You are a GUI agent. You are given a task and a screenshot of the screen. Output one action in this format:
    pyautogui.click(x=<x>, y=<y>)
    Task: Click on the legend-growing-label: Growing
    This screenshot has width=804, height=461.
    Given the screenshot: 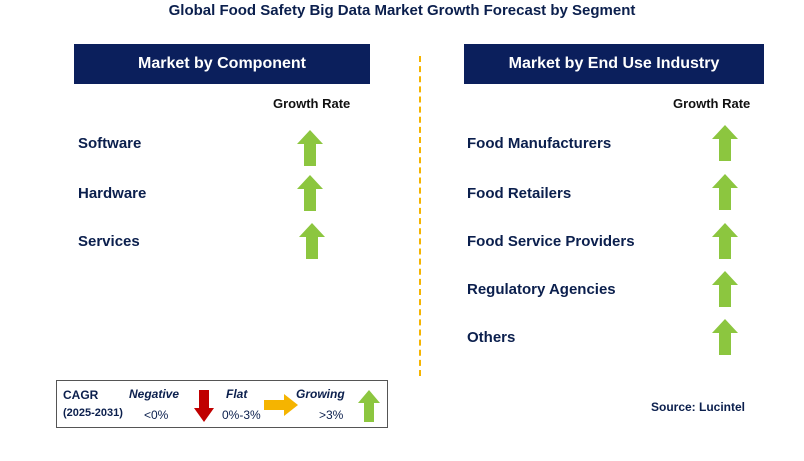 What is the action you would take?
    pyautogui.click(x=320, y=394)
    